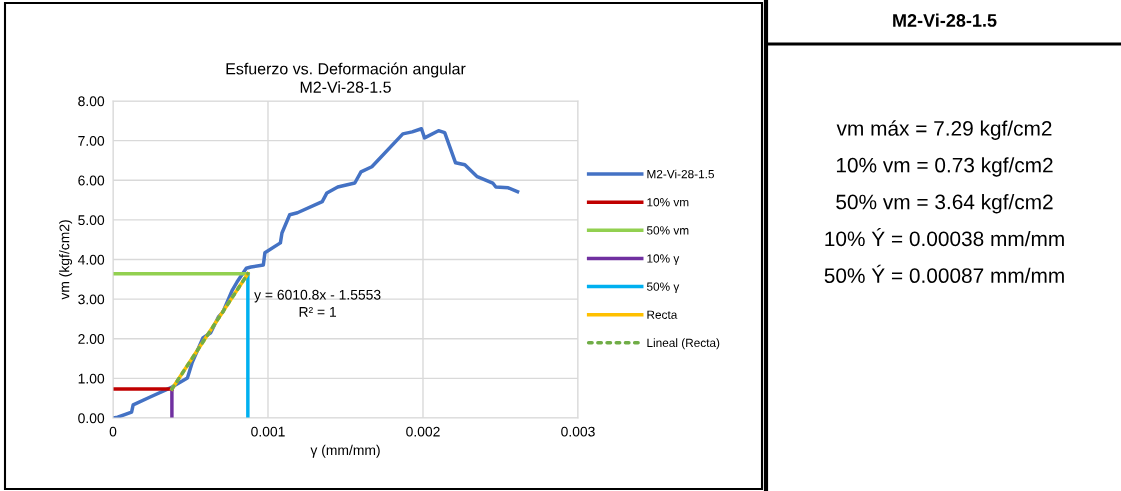 The width and height of the screenshot is (1121, 491). What do you see at coordinates (944, 237) in the screenshot?
I see `text: 10% Ý = 0.00038 mm/mm` at bounding box center [944, 237].